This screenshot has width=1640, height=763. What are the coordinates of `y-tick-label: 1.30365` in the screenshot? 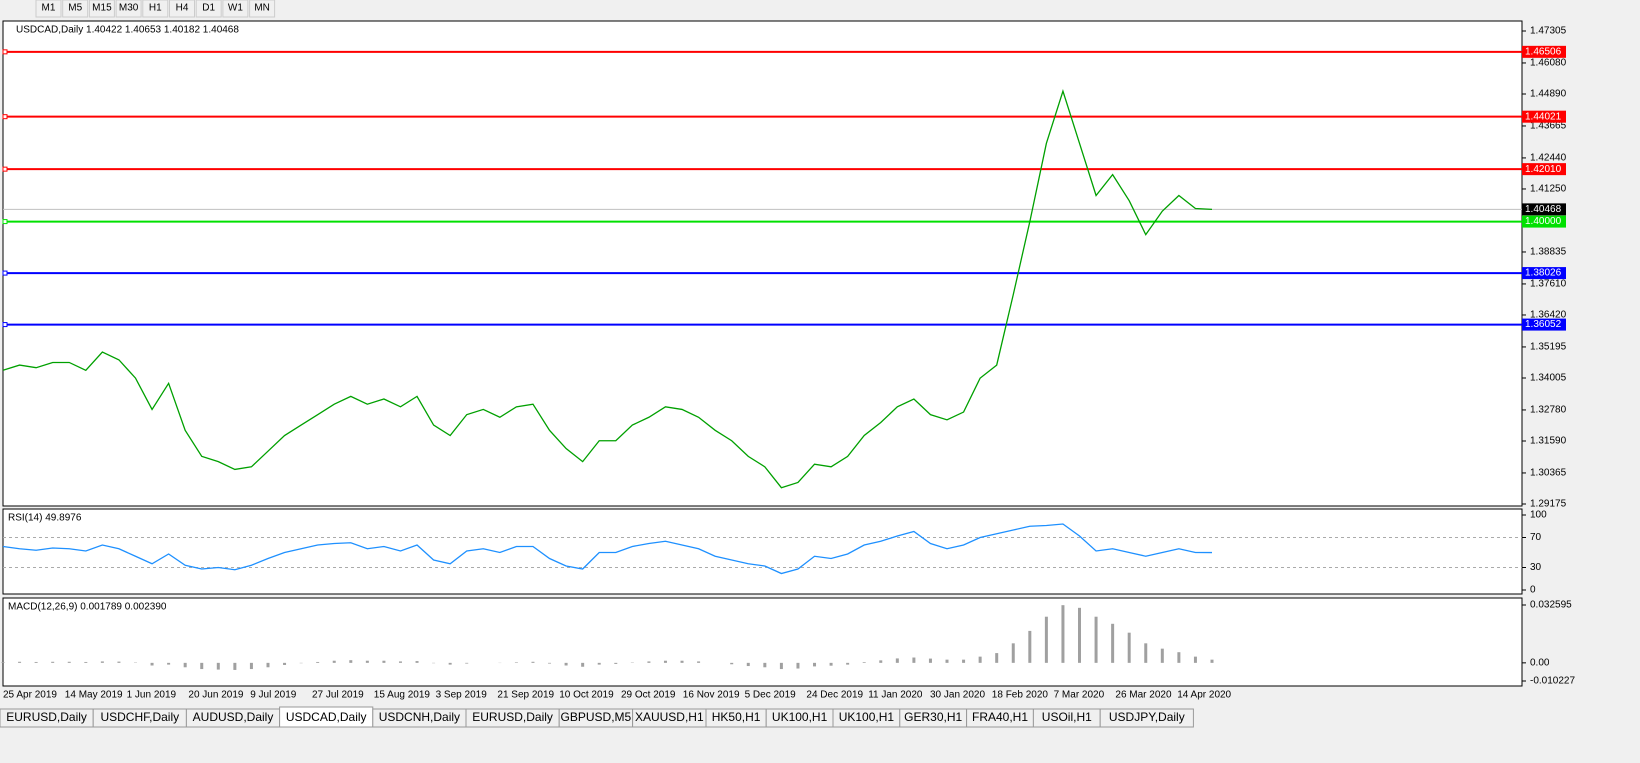 It's located at (1548, 473).